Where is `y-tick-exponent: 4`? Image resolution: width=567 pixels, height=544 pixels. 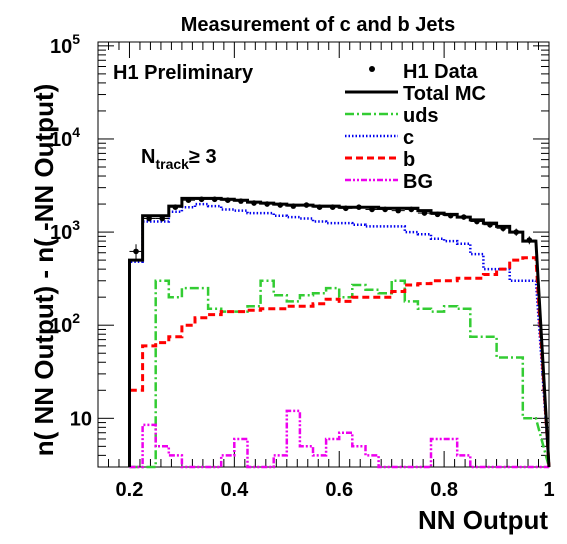 y-tick-exponent: 4 is located at coordinates (76, 132).